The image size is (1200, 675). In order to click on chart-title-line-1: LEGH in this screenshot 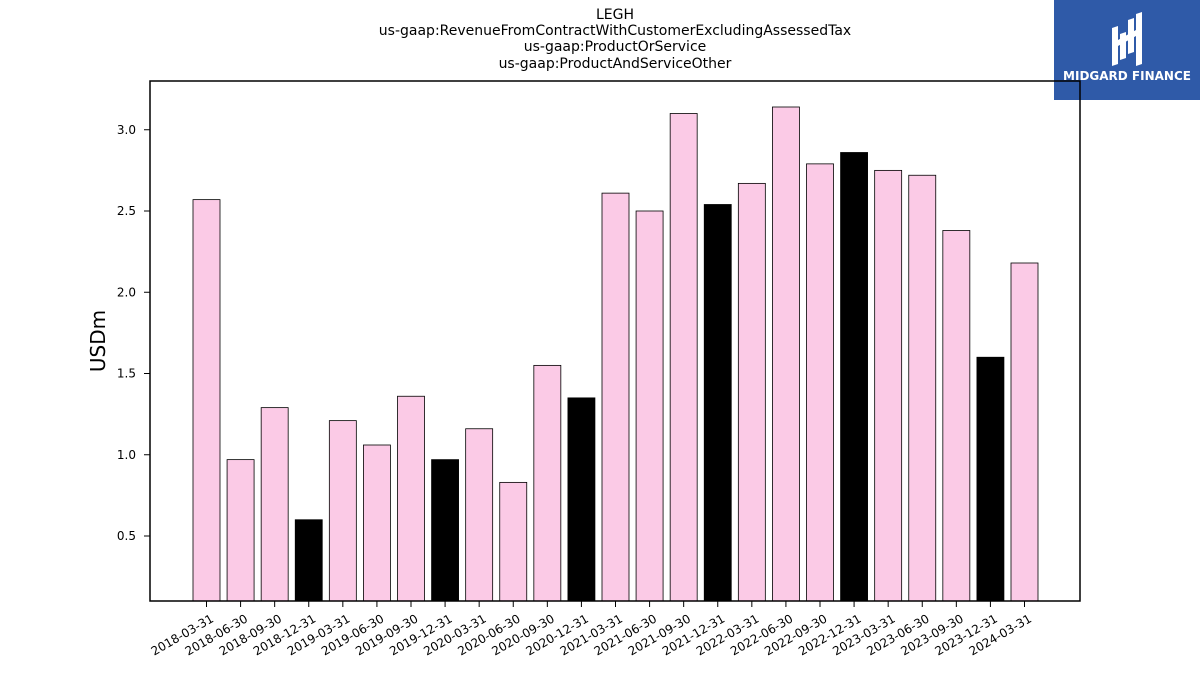, I will do `click(615, 15)`.